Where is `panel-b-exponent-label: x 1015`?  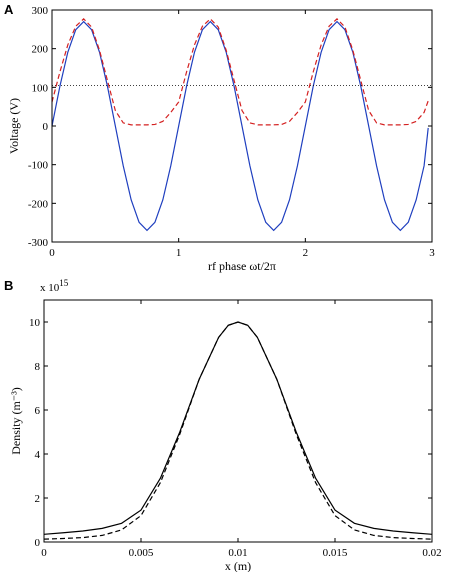
panel-b-exponent-label: x 1015 is located at coordinates (54, 286).